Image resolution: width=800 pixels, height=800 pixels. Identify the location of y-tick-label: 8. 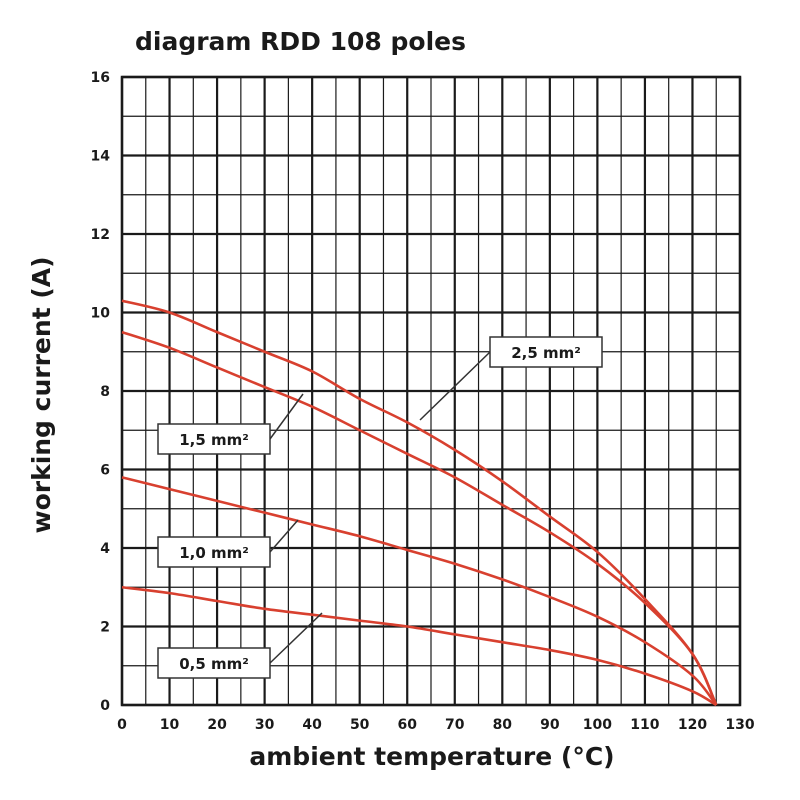
(105, 392).